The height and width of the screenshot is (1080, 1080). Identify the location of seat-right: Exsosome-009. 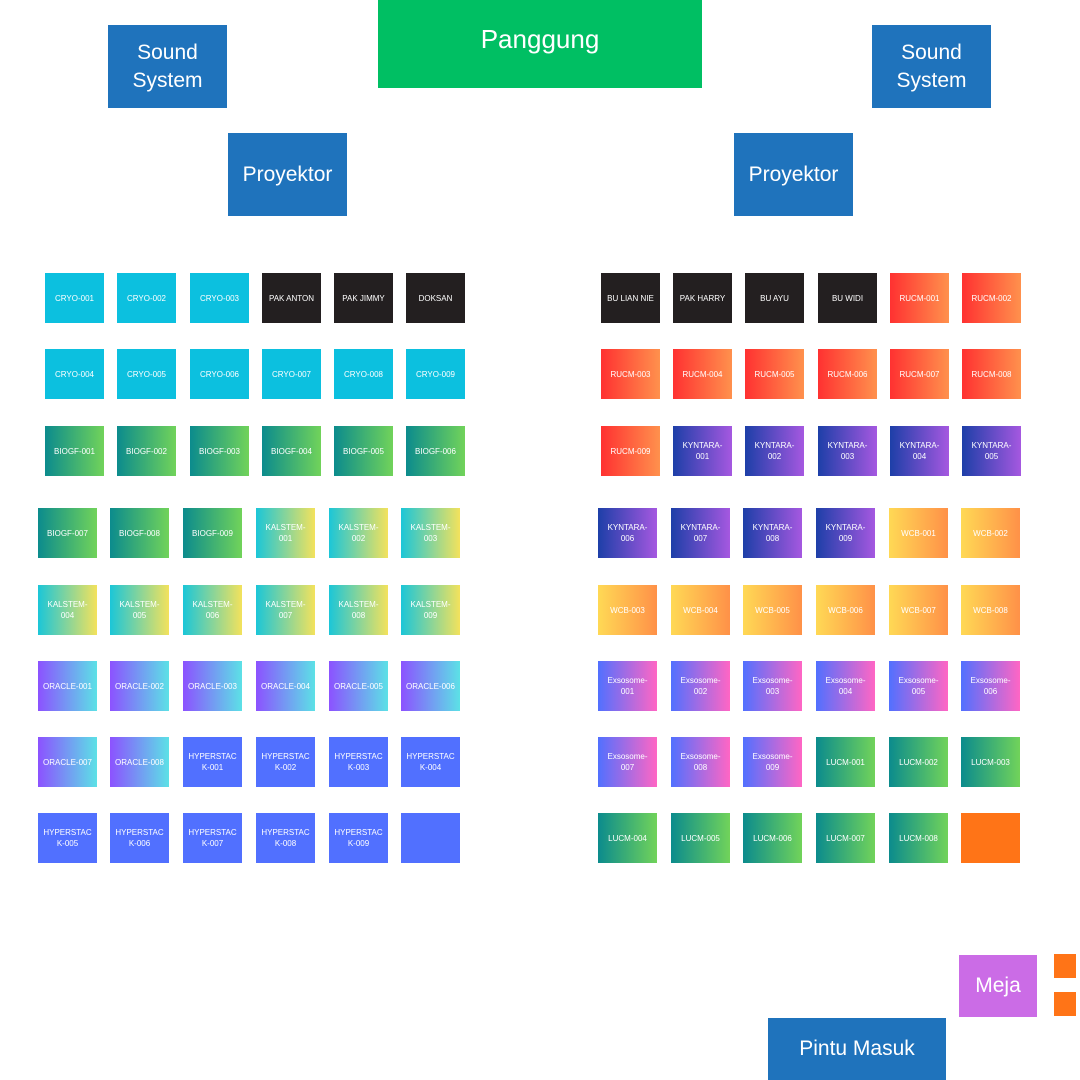
(772, 762).